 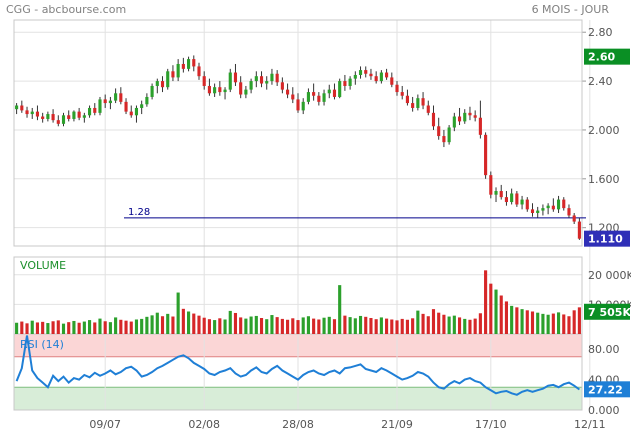 I want to click on x-tick-label: 09/07, so click(x=105, y=424).